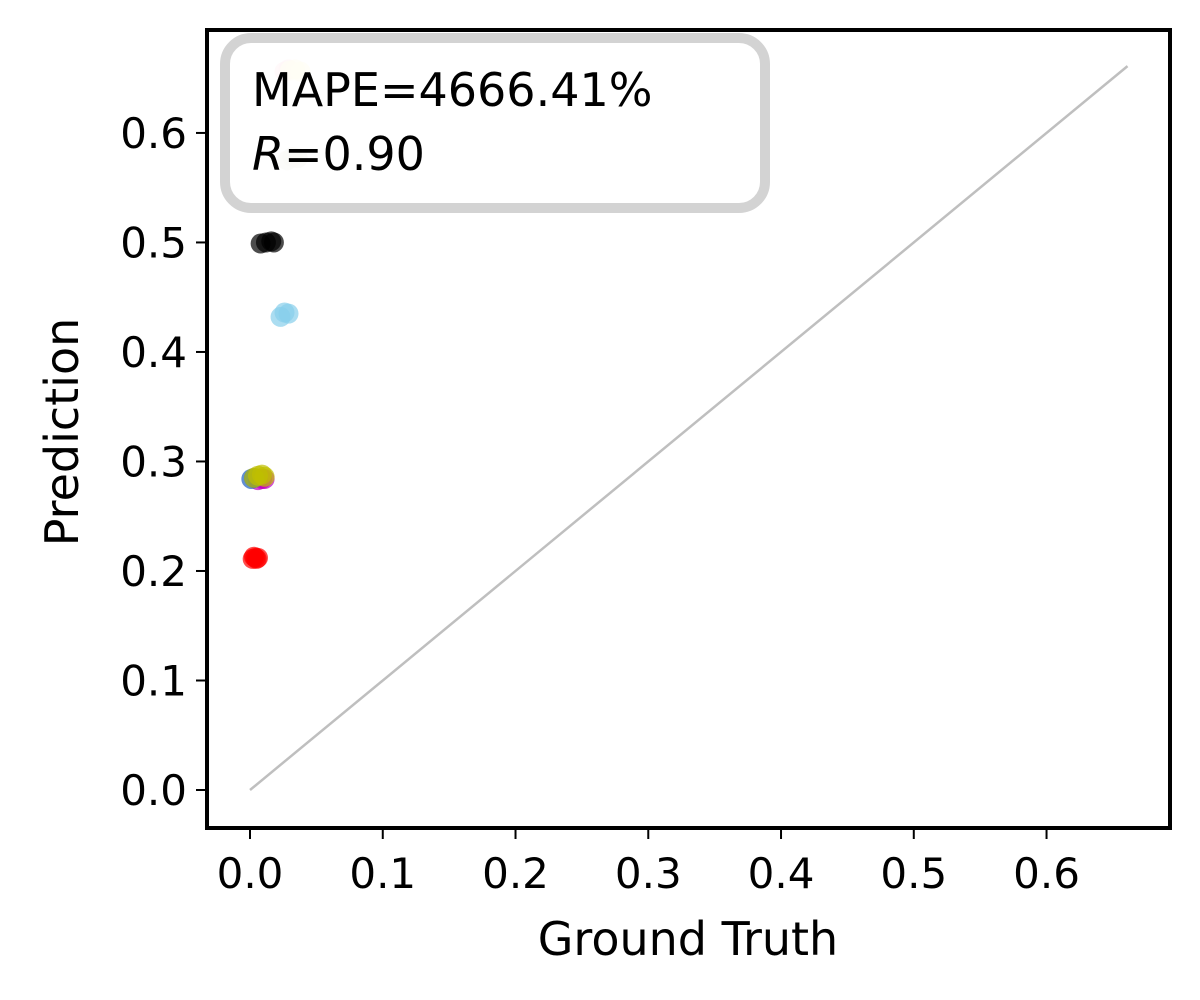  I want to click on y-tick-label: 0.6, so click(153, 133).